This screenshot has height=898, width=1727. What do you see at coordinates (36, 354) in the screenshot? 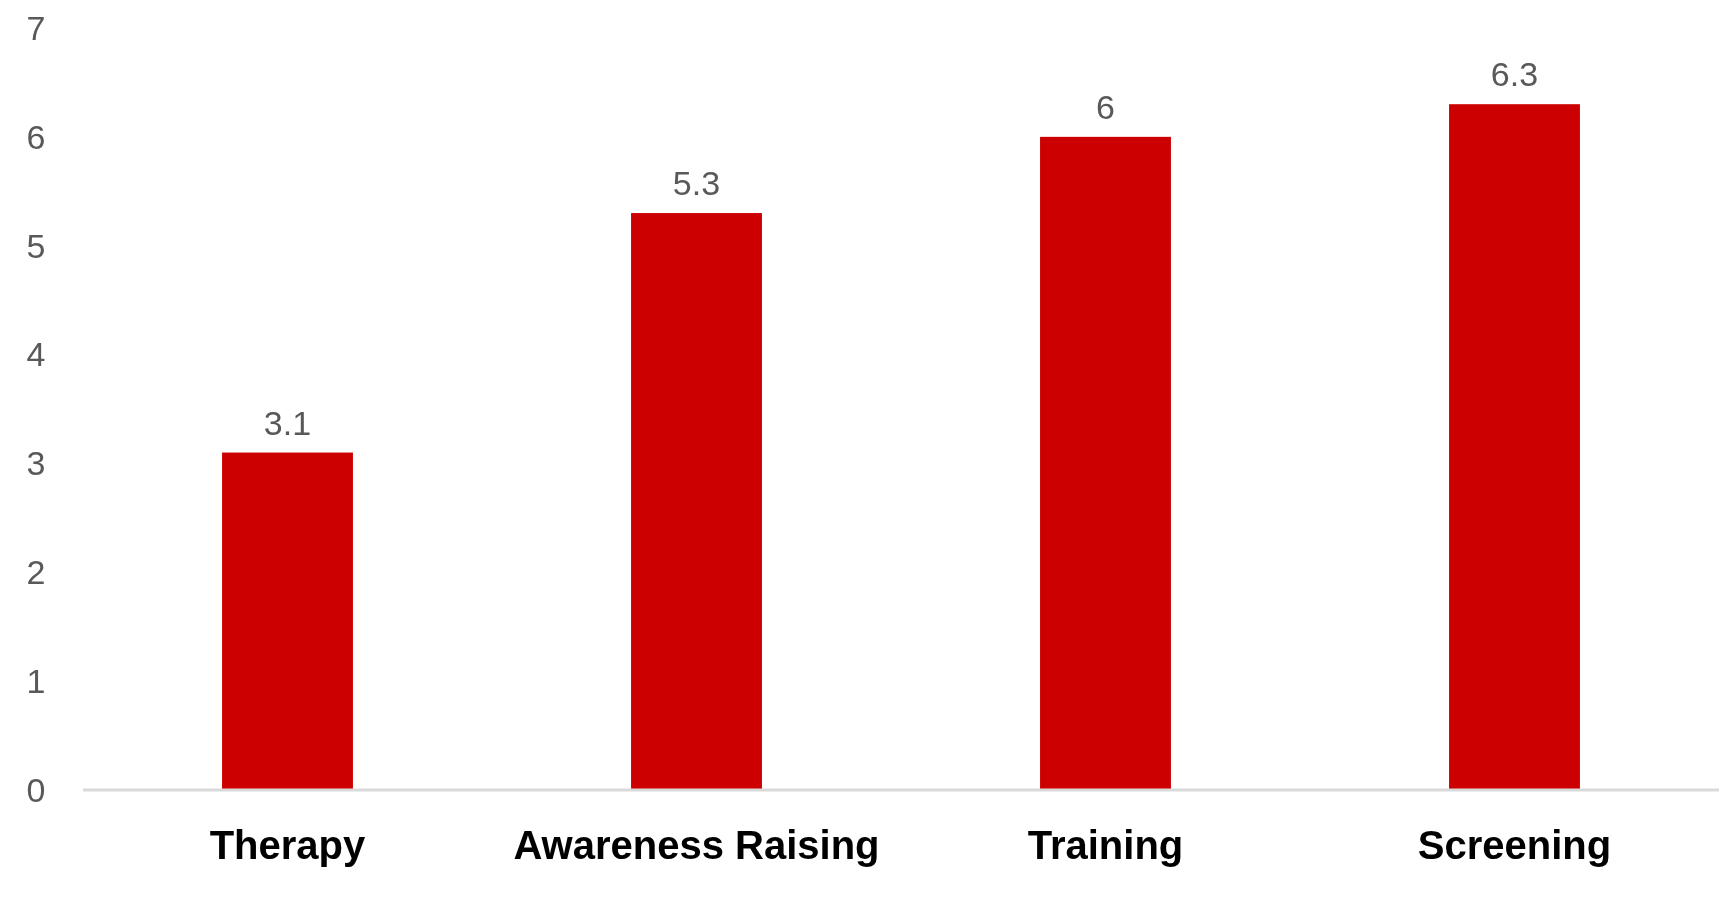
I see `y-tick-label: 4` at bounding box center [36, 354].